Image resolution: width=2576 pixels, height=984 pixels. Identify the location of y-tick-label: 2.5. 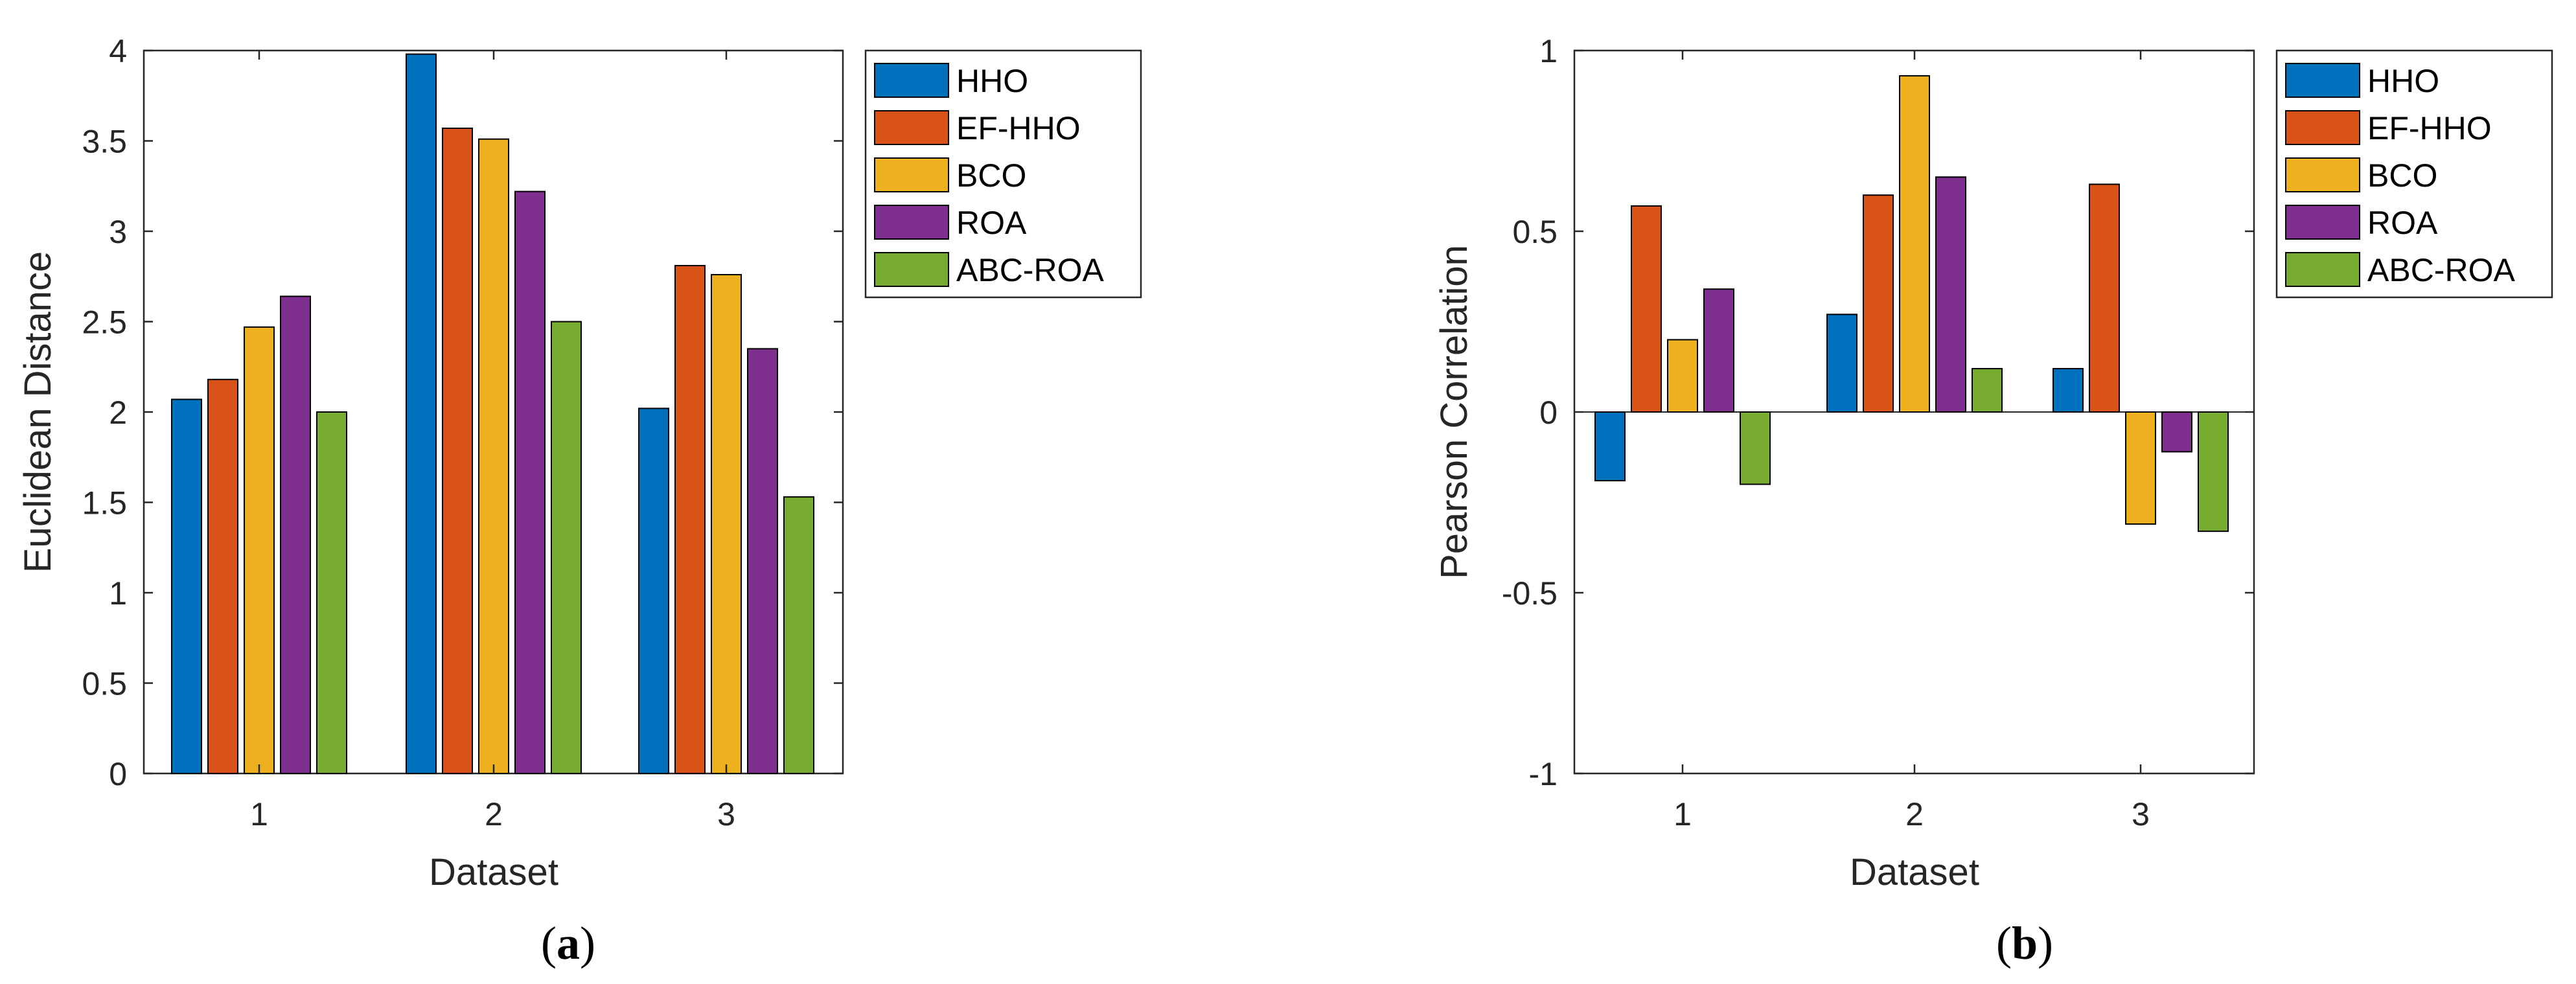
(104, 322).